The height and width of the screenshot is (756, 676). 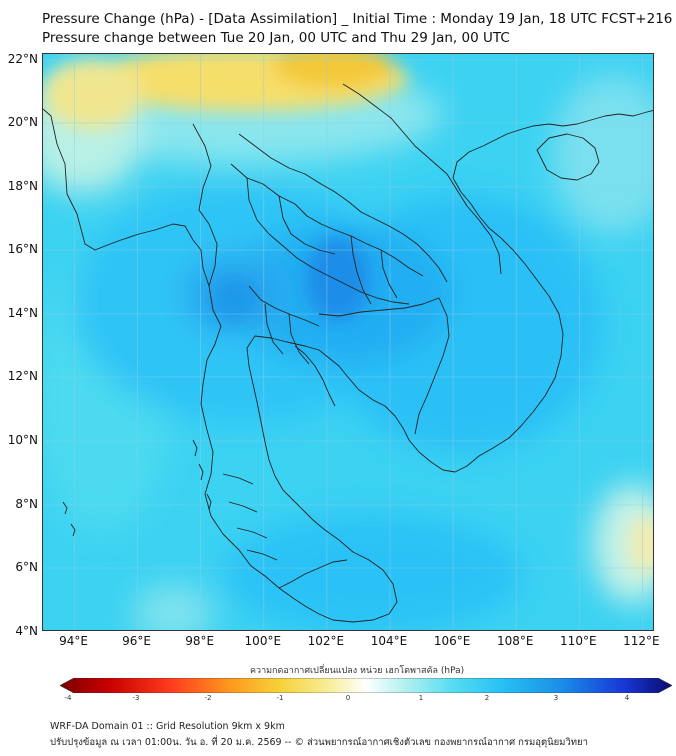 I want to click on border-laos-vietnam, so click(x=422, y=179).